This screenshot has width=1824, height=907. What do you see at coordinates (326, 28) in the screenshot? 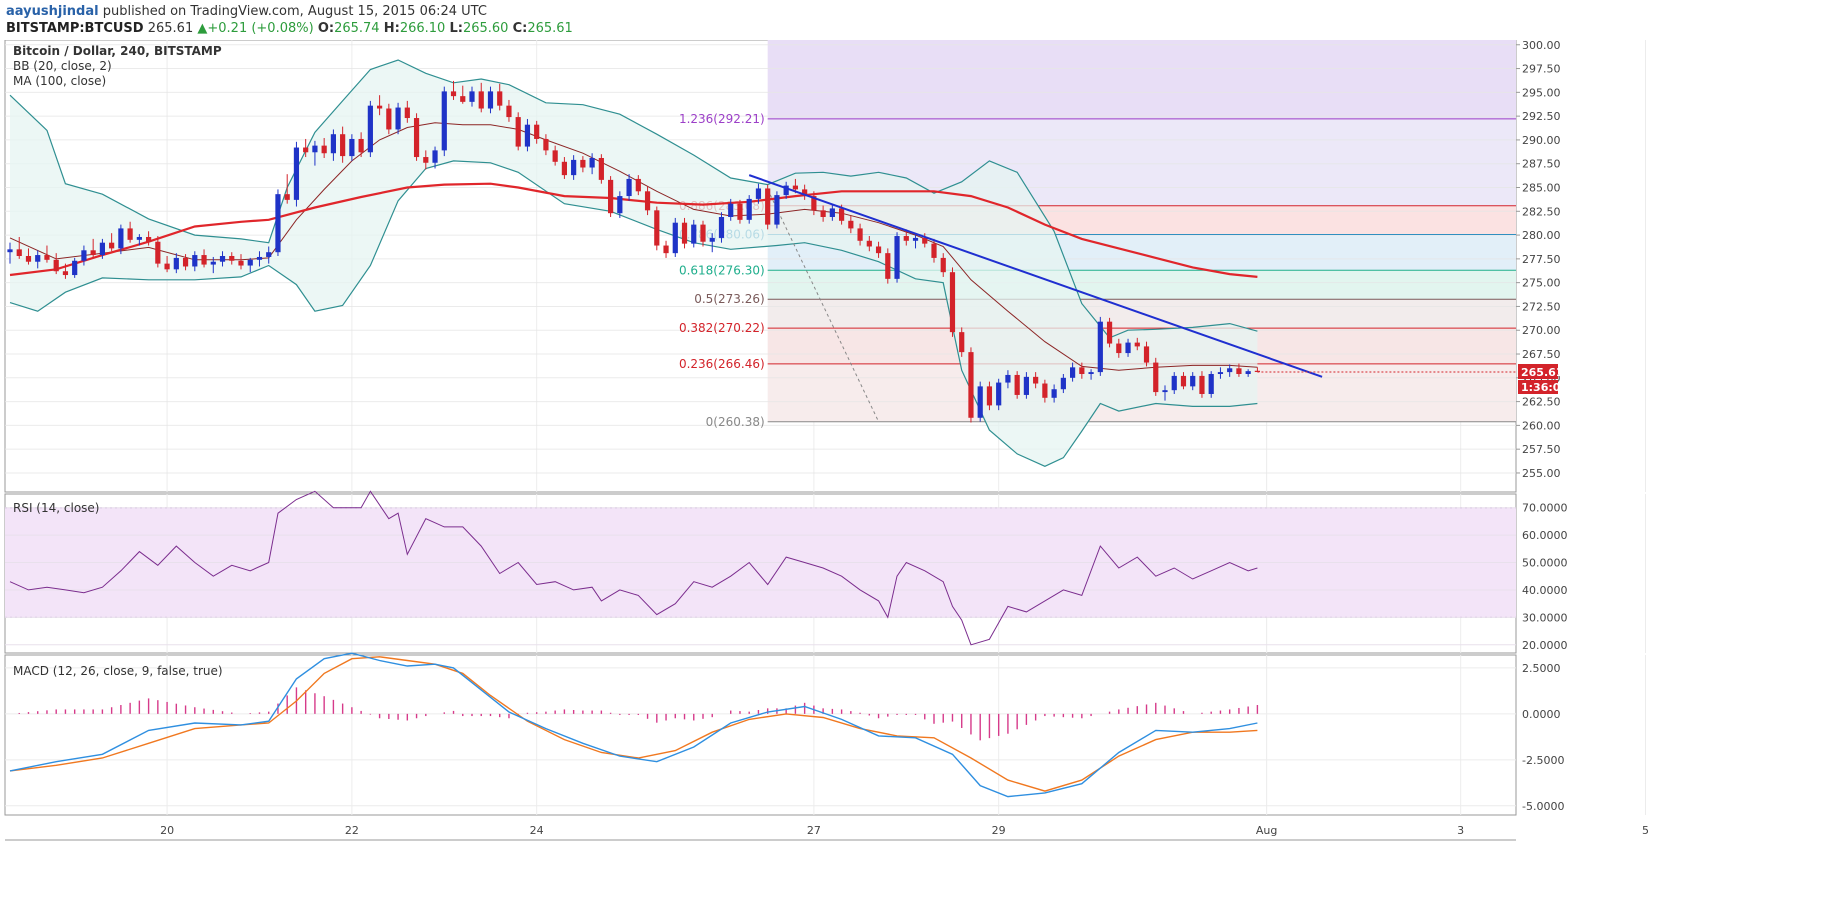
I see `open-label: O:` at bounding box center [326, 28].